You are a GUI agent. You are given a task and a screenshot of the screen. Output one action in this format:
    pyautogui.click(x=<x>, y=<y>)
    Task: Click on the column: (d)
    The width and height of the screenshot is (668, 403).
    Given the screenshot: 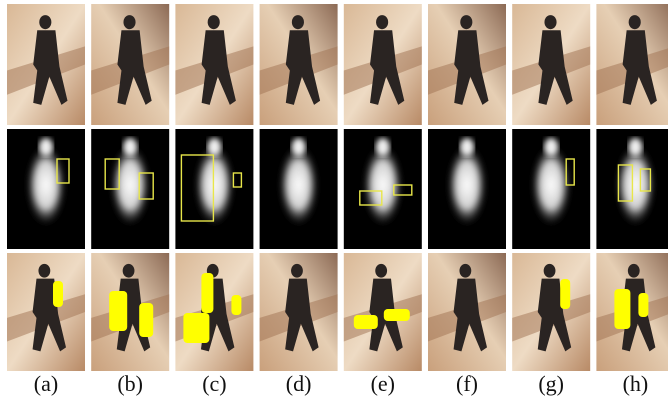 What is the action you would take?
    pyautogui.click(x=298, y=200)
    